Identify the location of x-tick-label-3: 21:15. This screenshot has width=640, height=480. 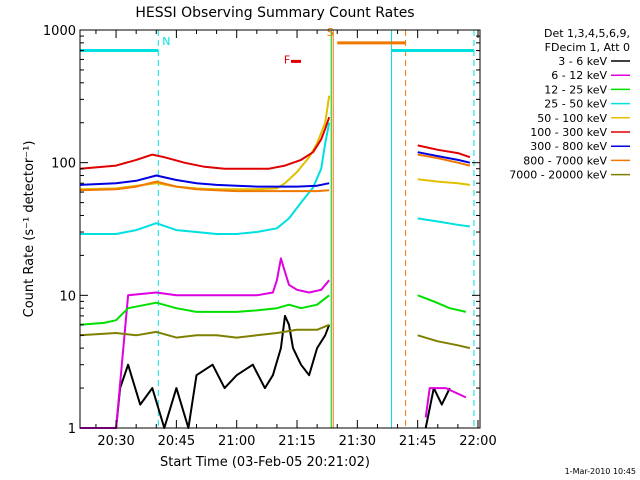
(296, 441).